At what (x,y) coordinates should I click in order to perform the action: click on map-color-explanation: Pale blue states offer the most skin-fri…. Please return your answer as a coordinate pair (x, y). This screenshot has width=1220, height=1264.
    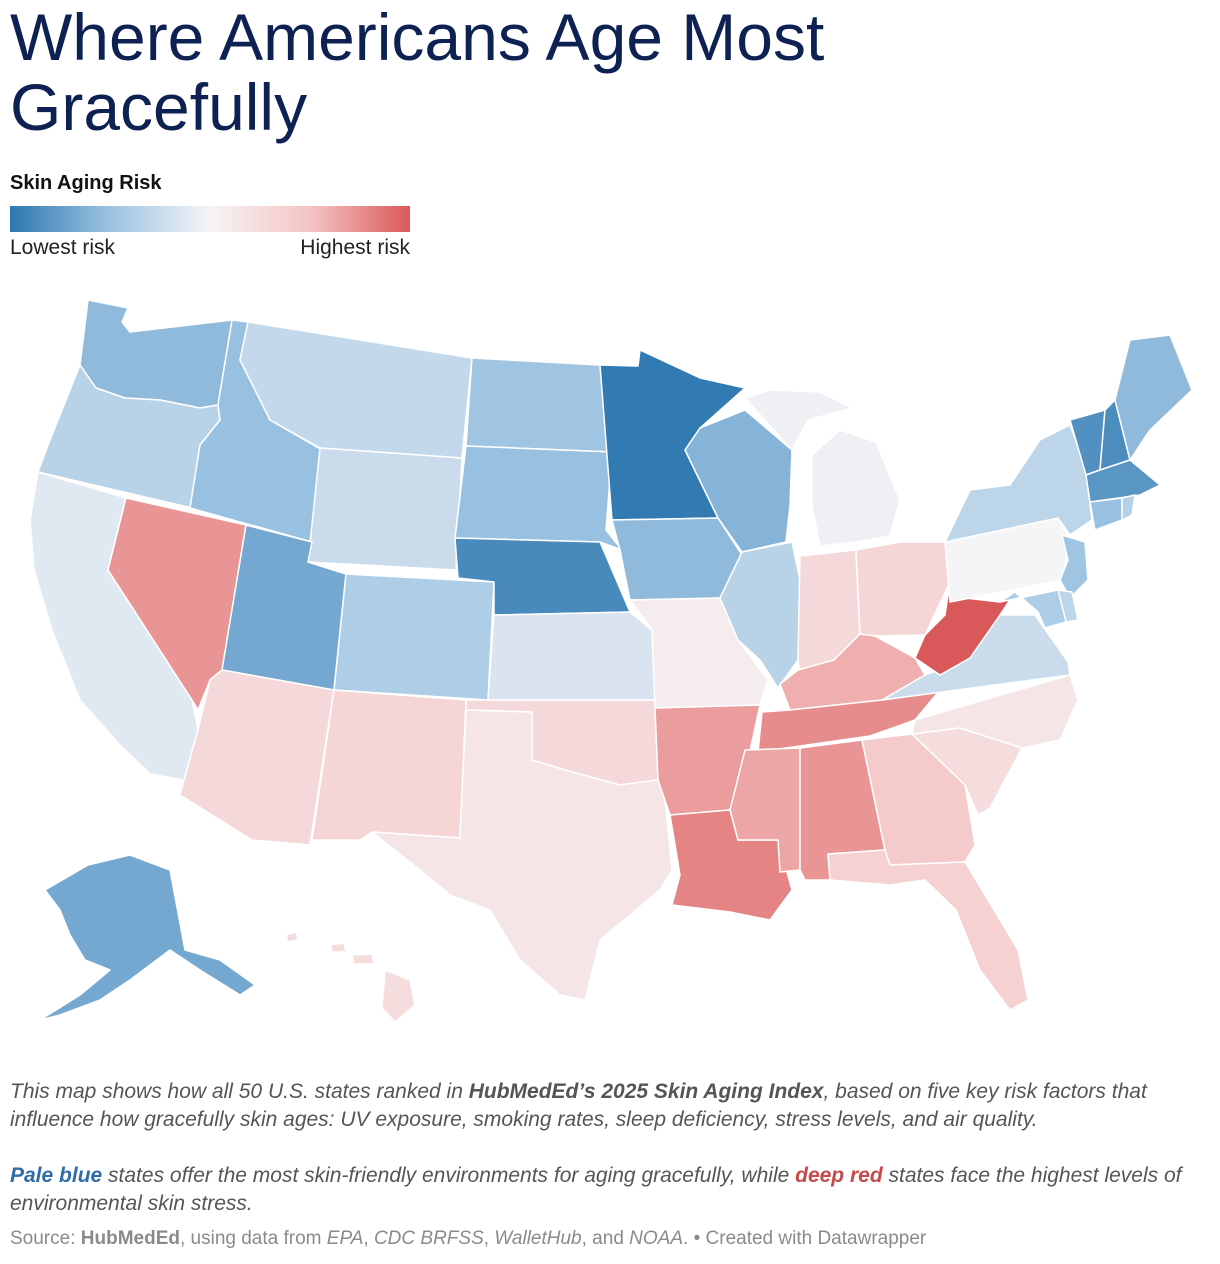
    Looking at the image, I should click on (596, 1189).